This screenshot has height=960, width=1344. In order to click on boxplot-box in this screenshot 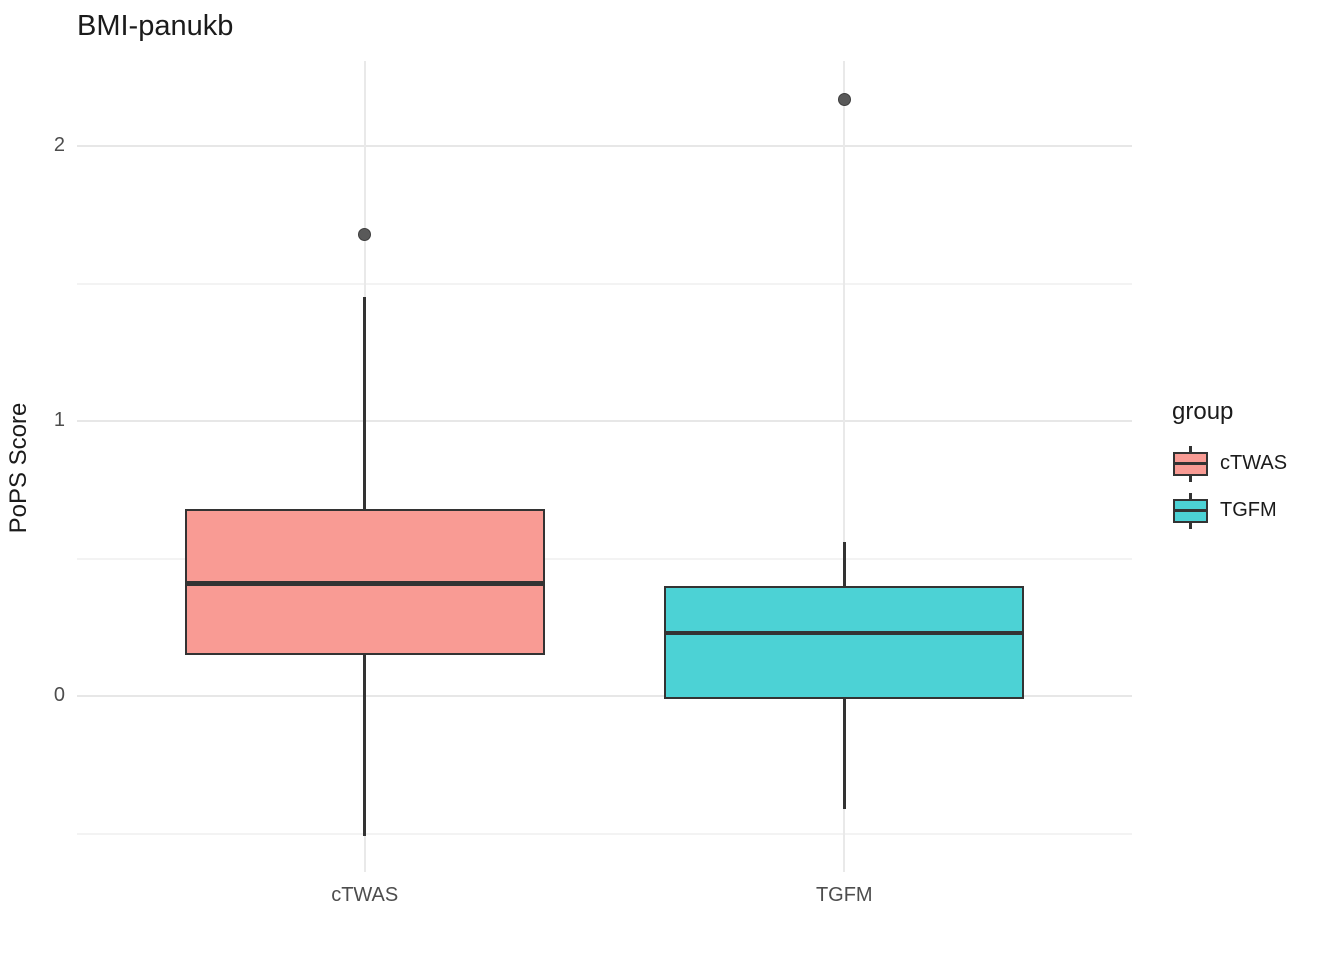, I will do `click(844, 642)`.